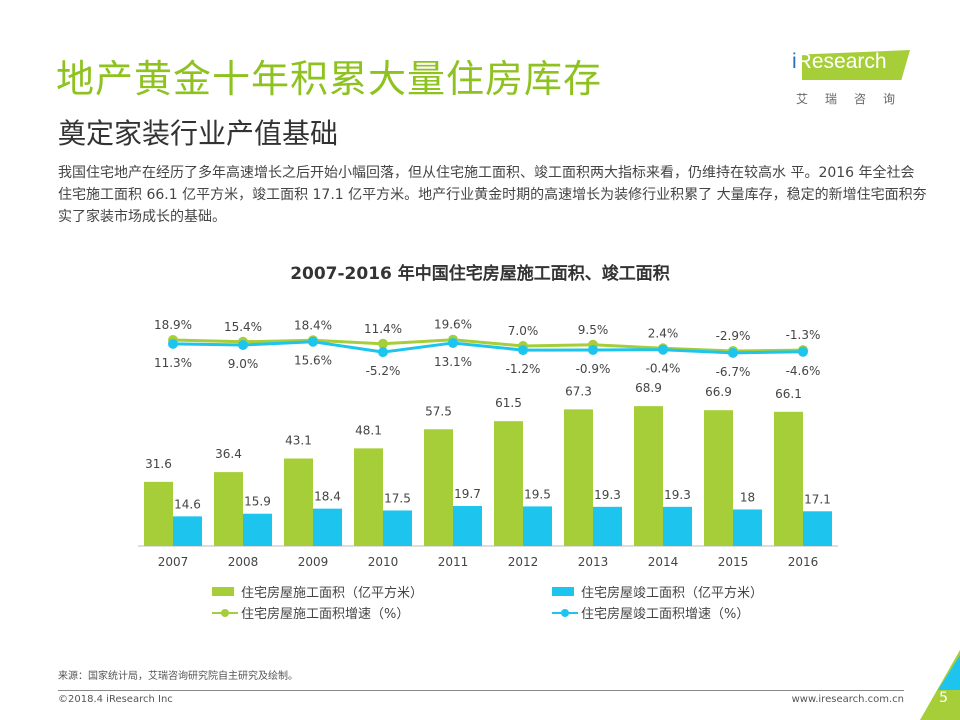 The height and width of the screenshot is (720, 960). I want to click on x-tick-label: 2013, so click(593, 562).